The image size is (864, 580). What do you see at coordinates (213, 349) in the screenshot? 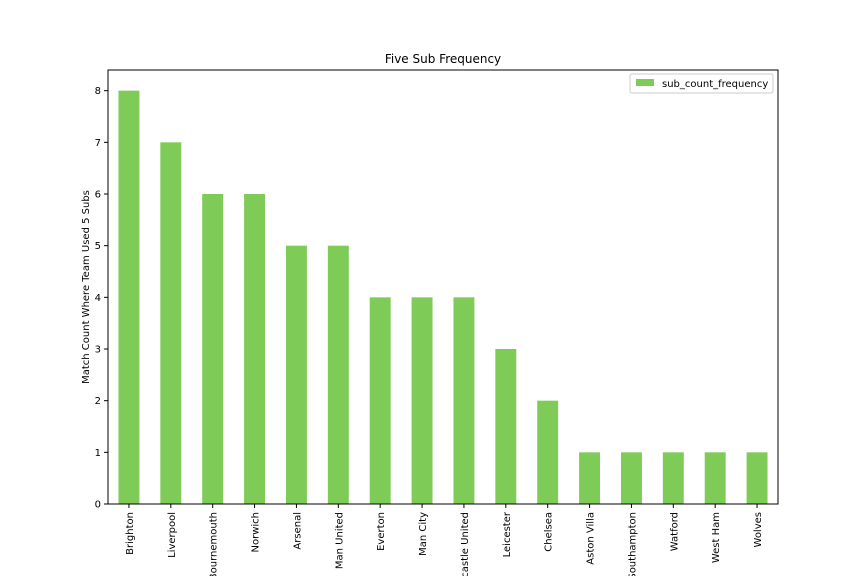
I see `bar-bournemouth` at bounding box center [213, 349].